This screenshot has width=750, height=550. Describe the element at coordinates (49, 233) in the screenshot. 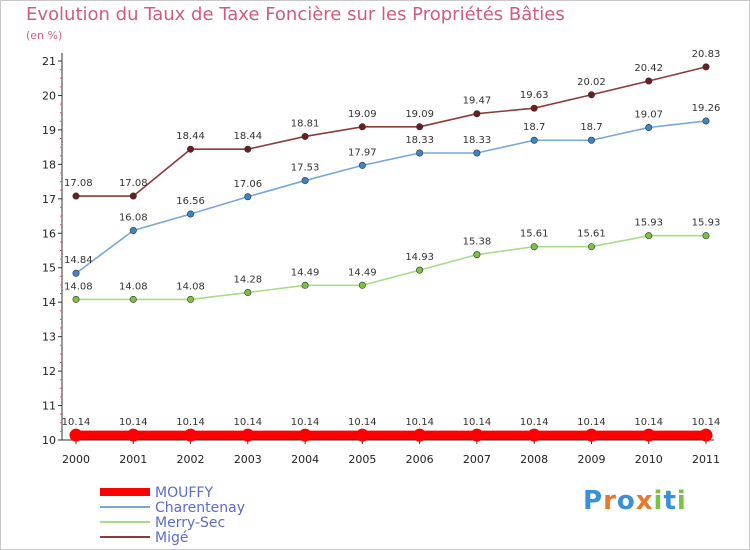

I see `y-tick-label: 16` at that location.